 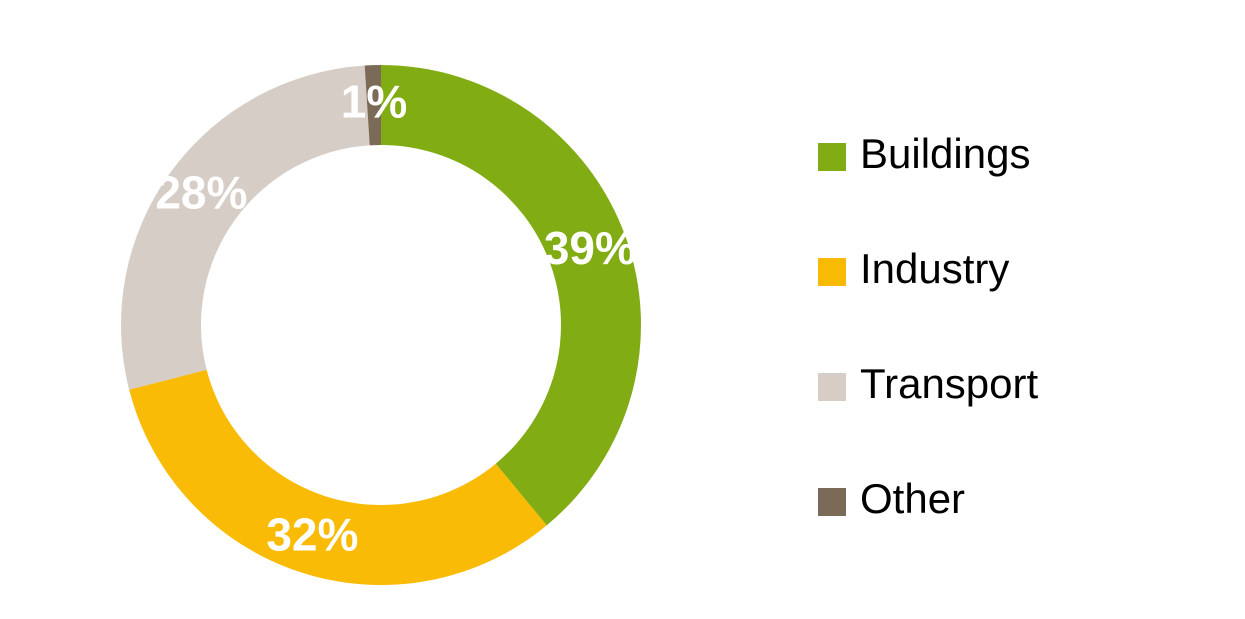 What do you see at coordinates (201, 193) in the screenshot?
I see `value-label: 28%` at bounding box center [201, 193].